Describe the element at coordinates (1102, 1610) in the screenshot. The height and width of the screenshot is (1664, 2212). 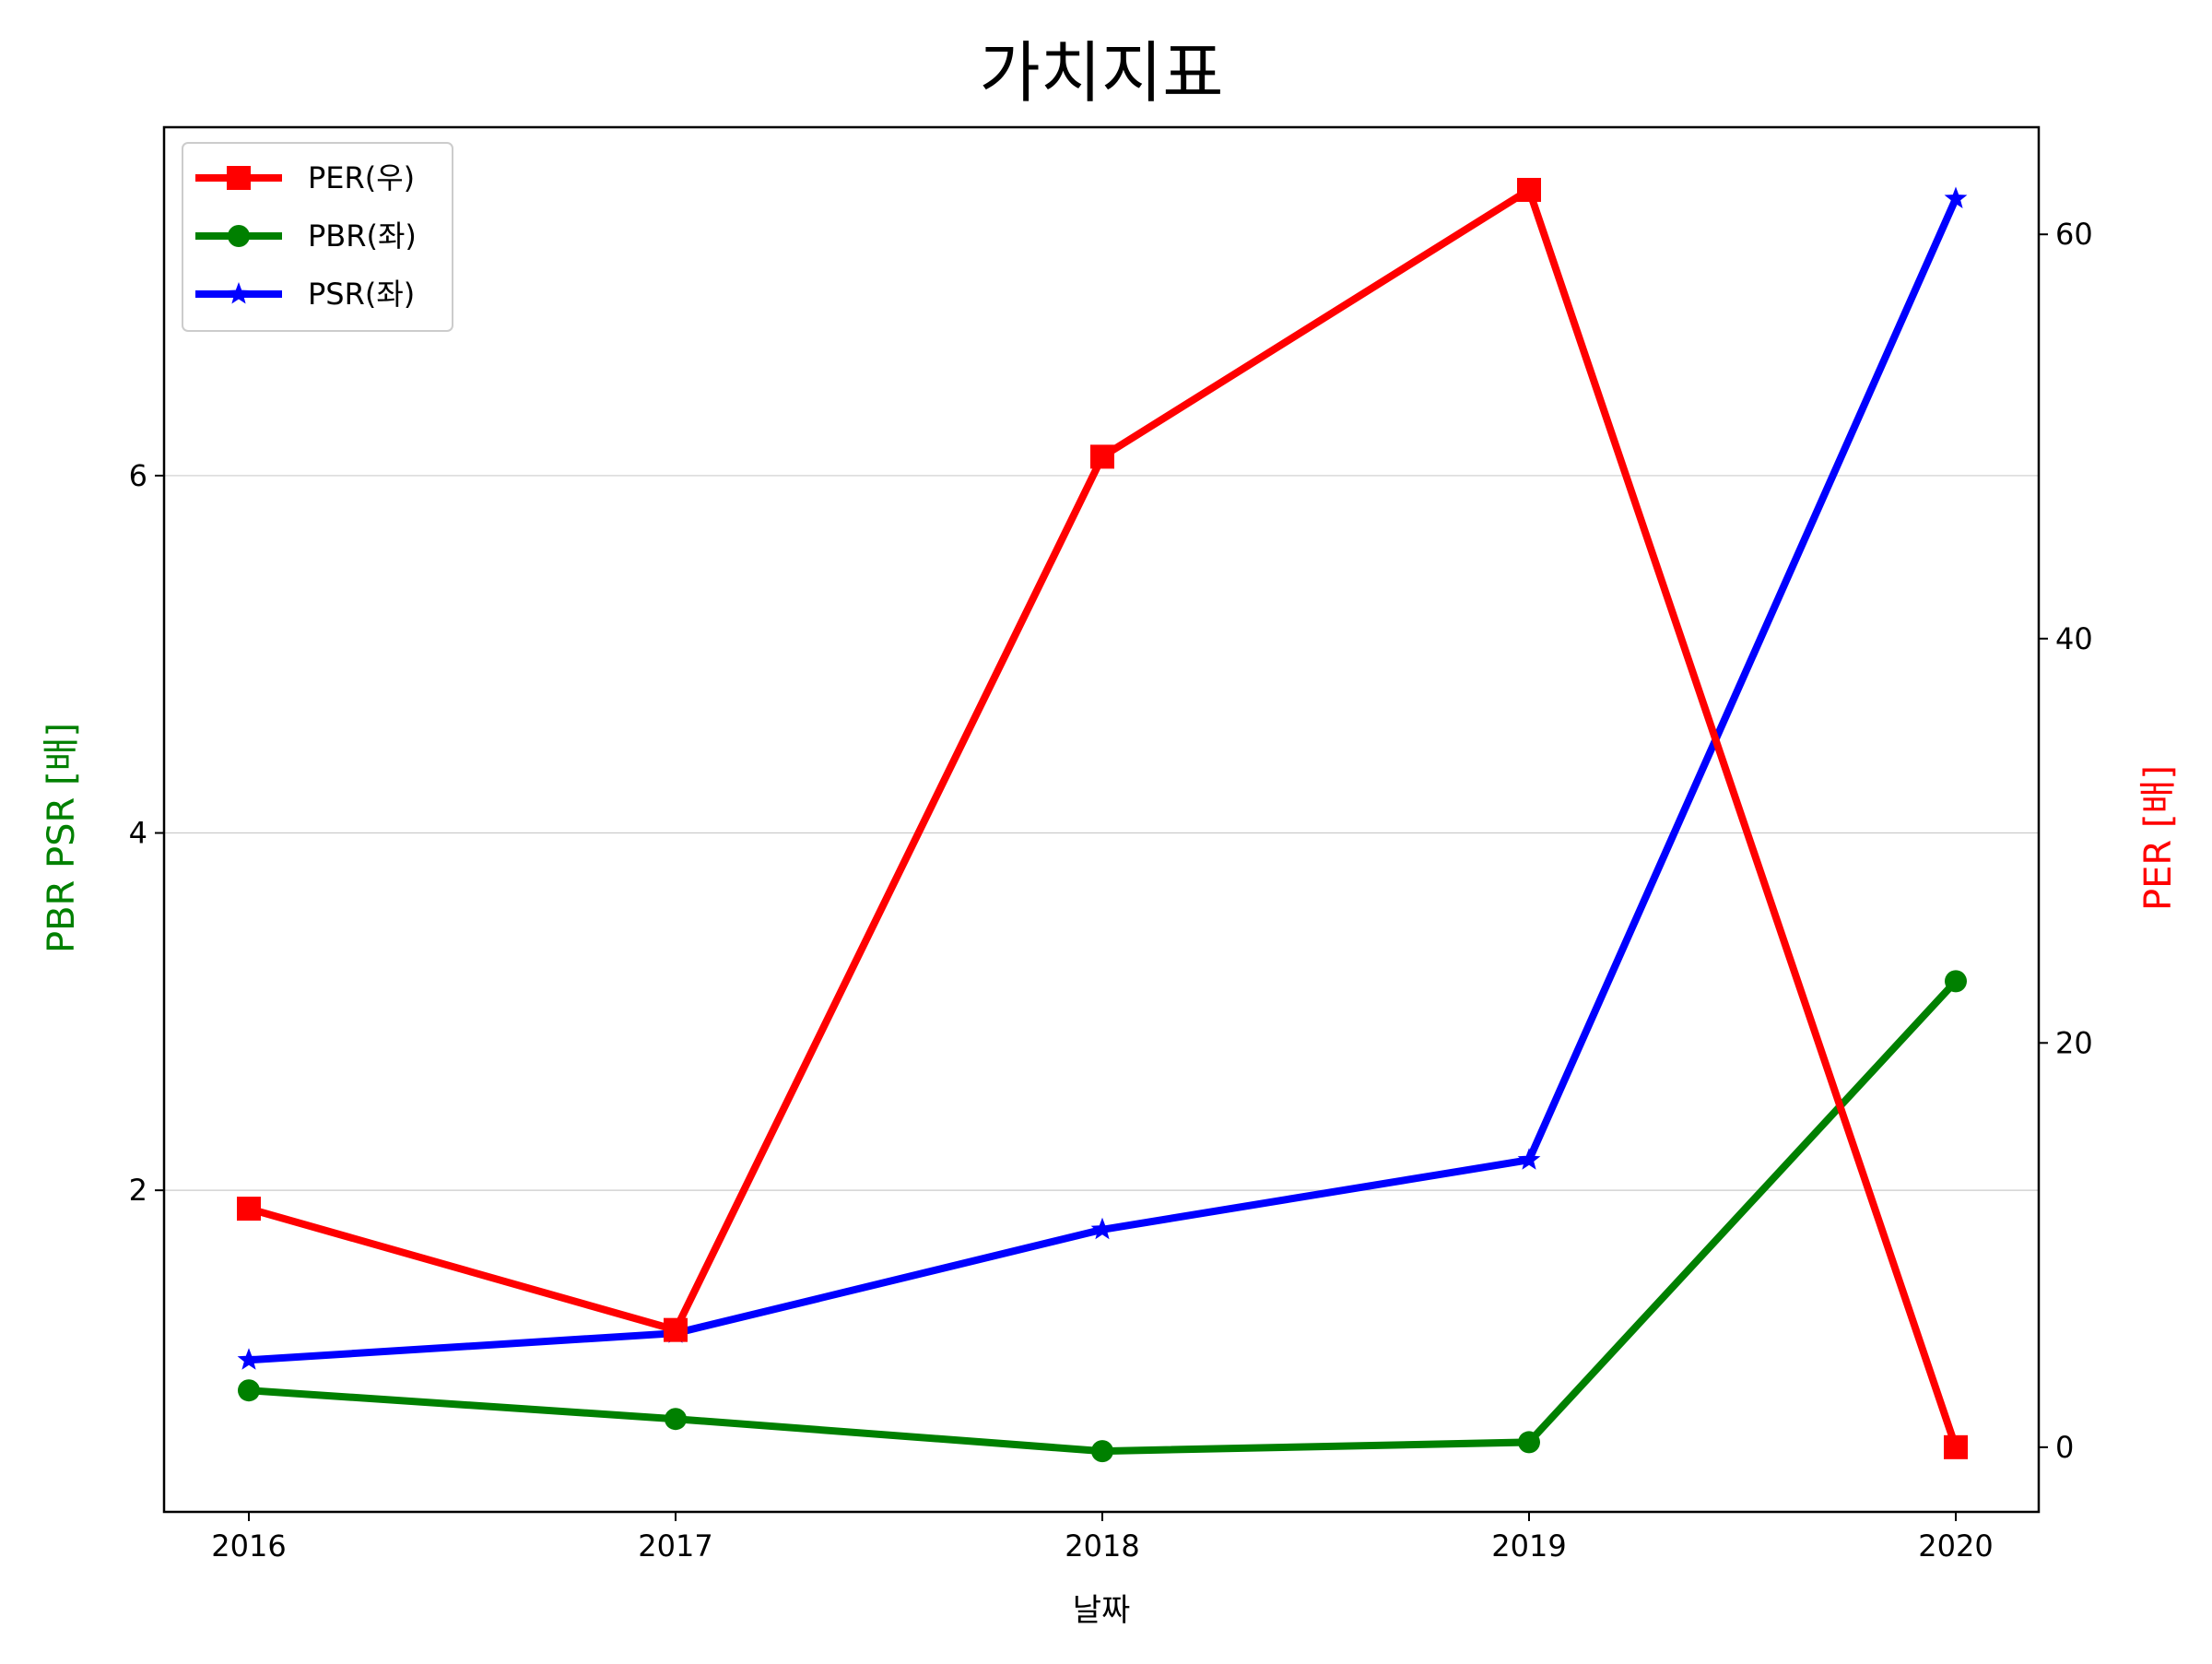
I see `x-axis-label: 날짜` at that location.